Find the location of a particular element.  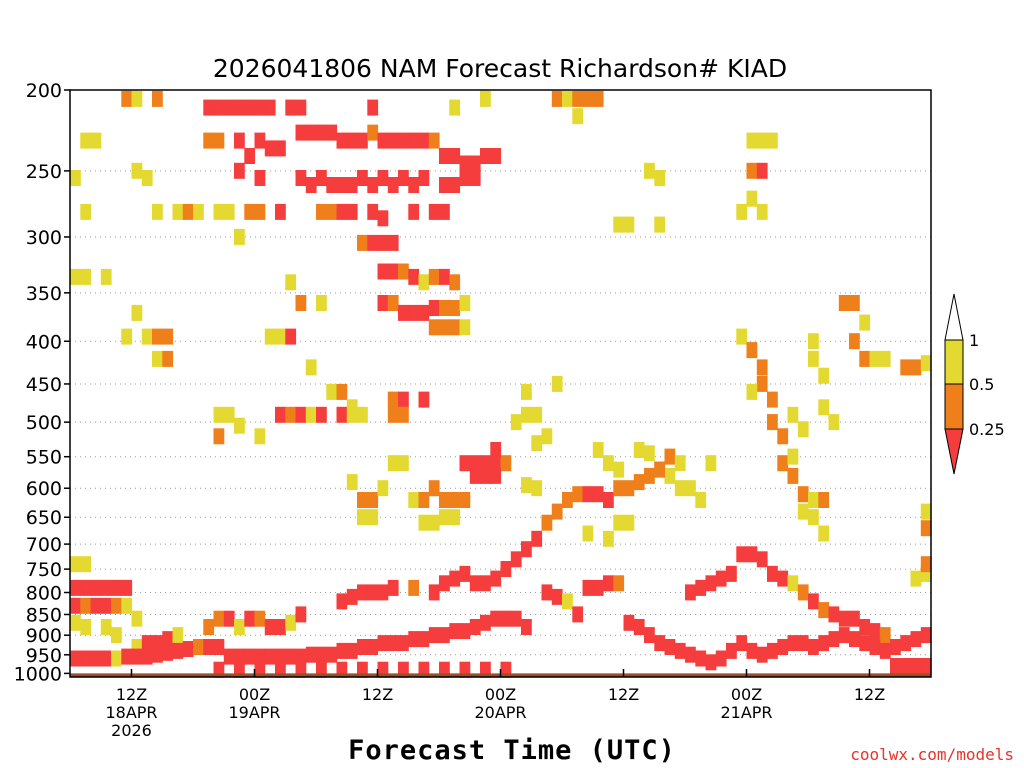

x-axis-title: Forecast Time (UTC) is located at coordinates (512, 750).